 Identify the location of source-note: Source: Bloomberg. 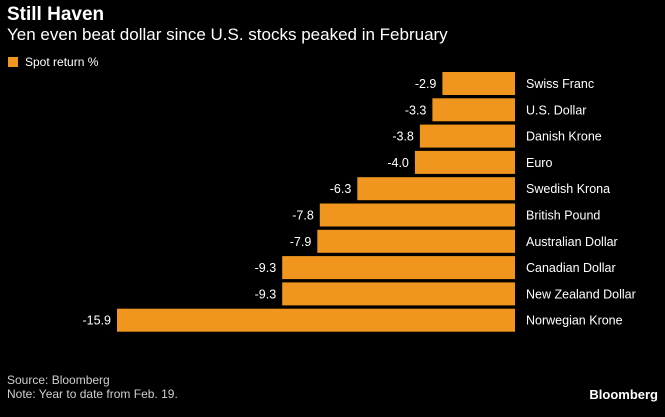
(58, 380).